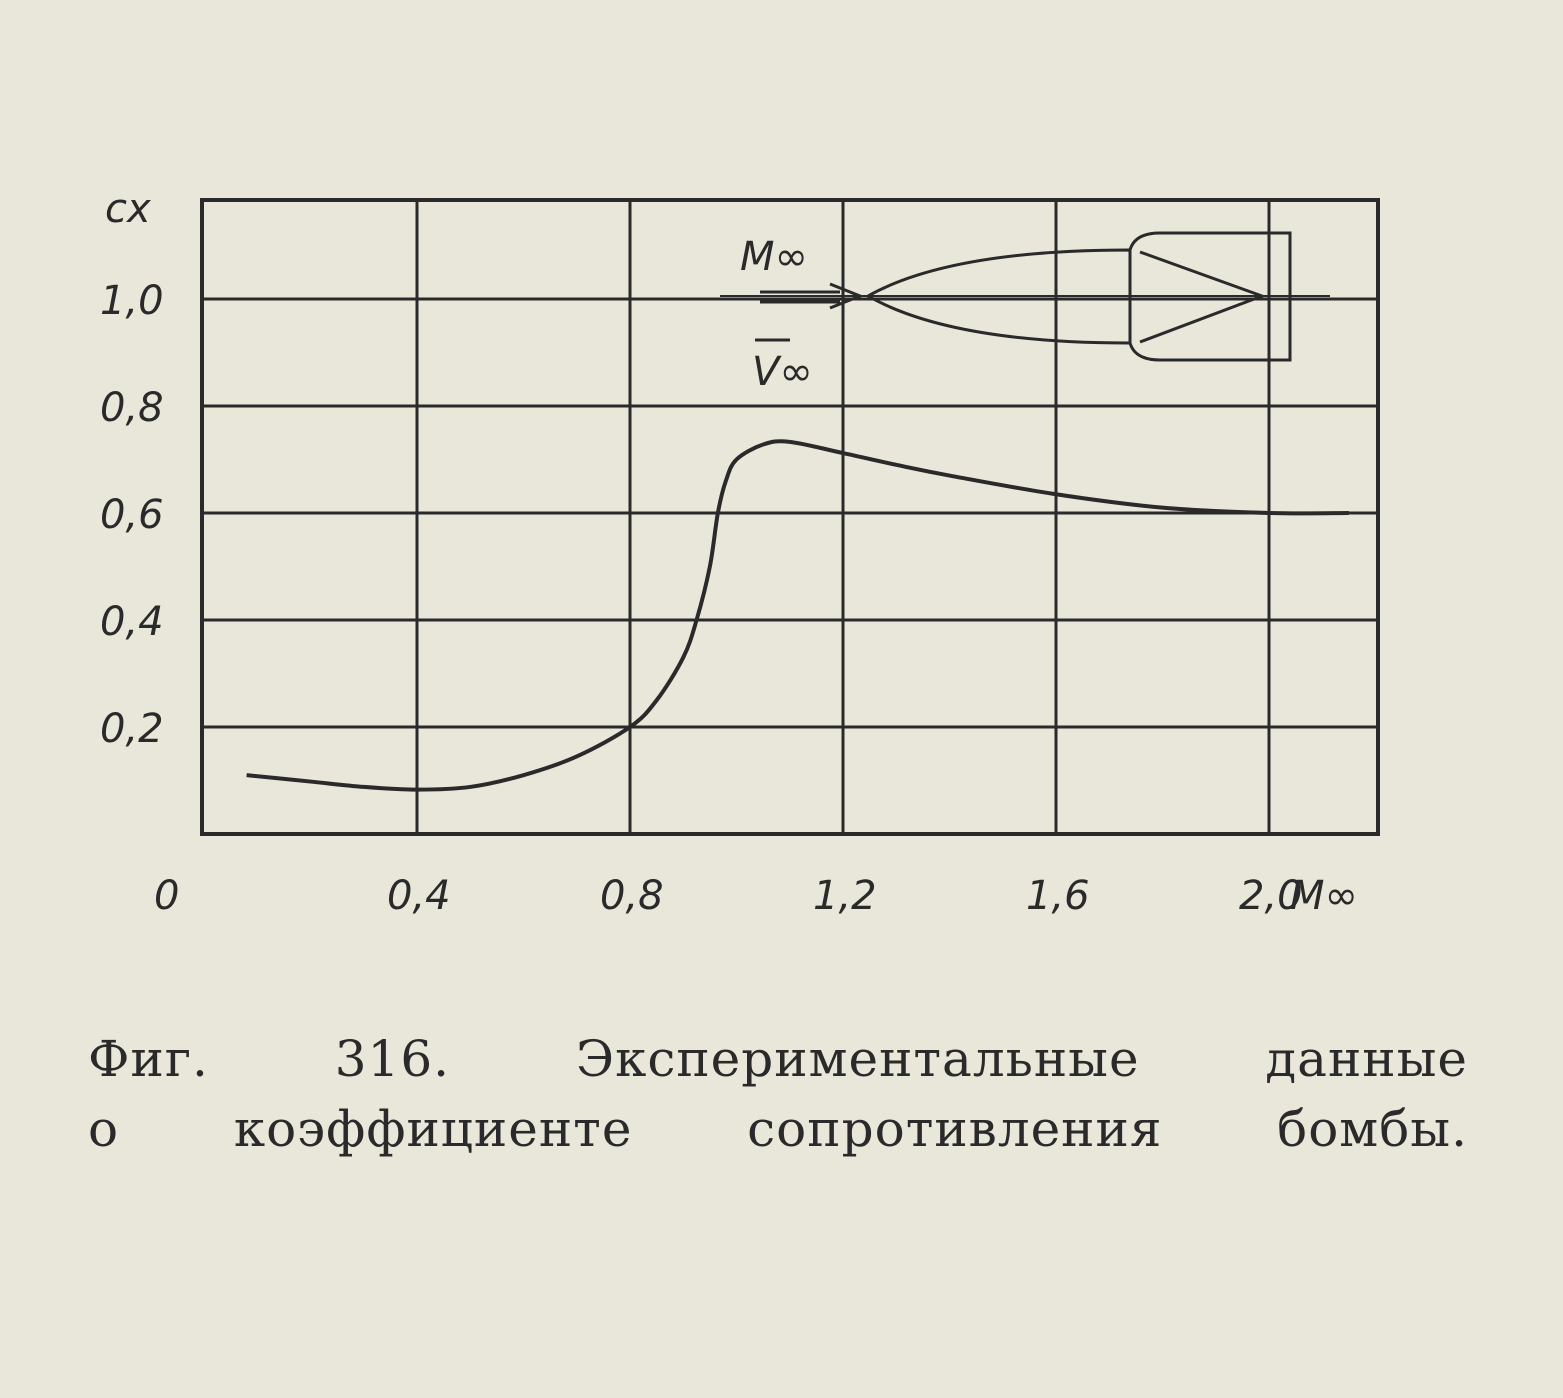 The width and height of the screenshot is (1563, 1398). Describe the element at coordinates (845, 896) in the screenshot. I see `x-tick-label: 1,2` at that location.